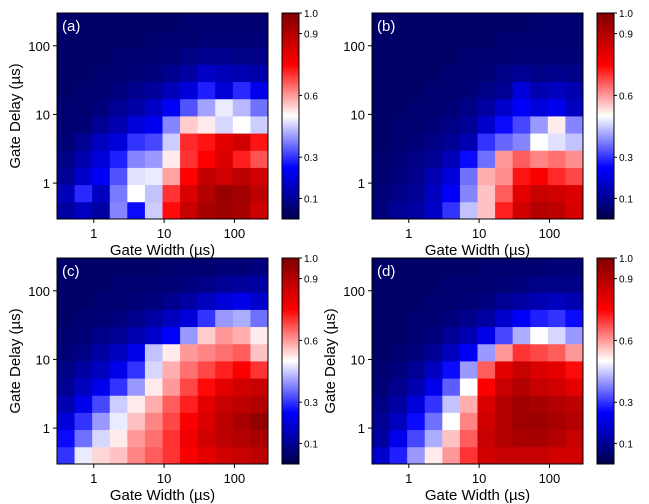 The width and height of the screenshot is (649, 504). I want to click on x-axis-label: Gate Width (µs), so click(477, 250).